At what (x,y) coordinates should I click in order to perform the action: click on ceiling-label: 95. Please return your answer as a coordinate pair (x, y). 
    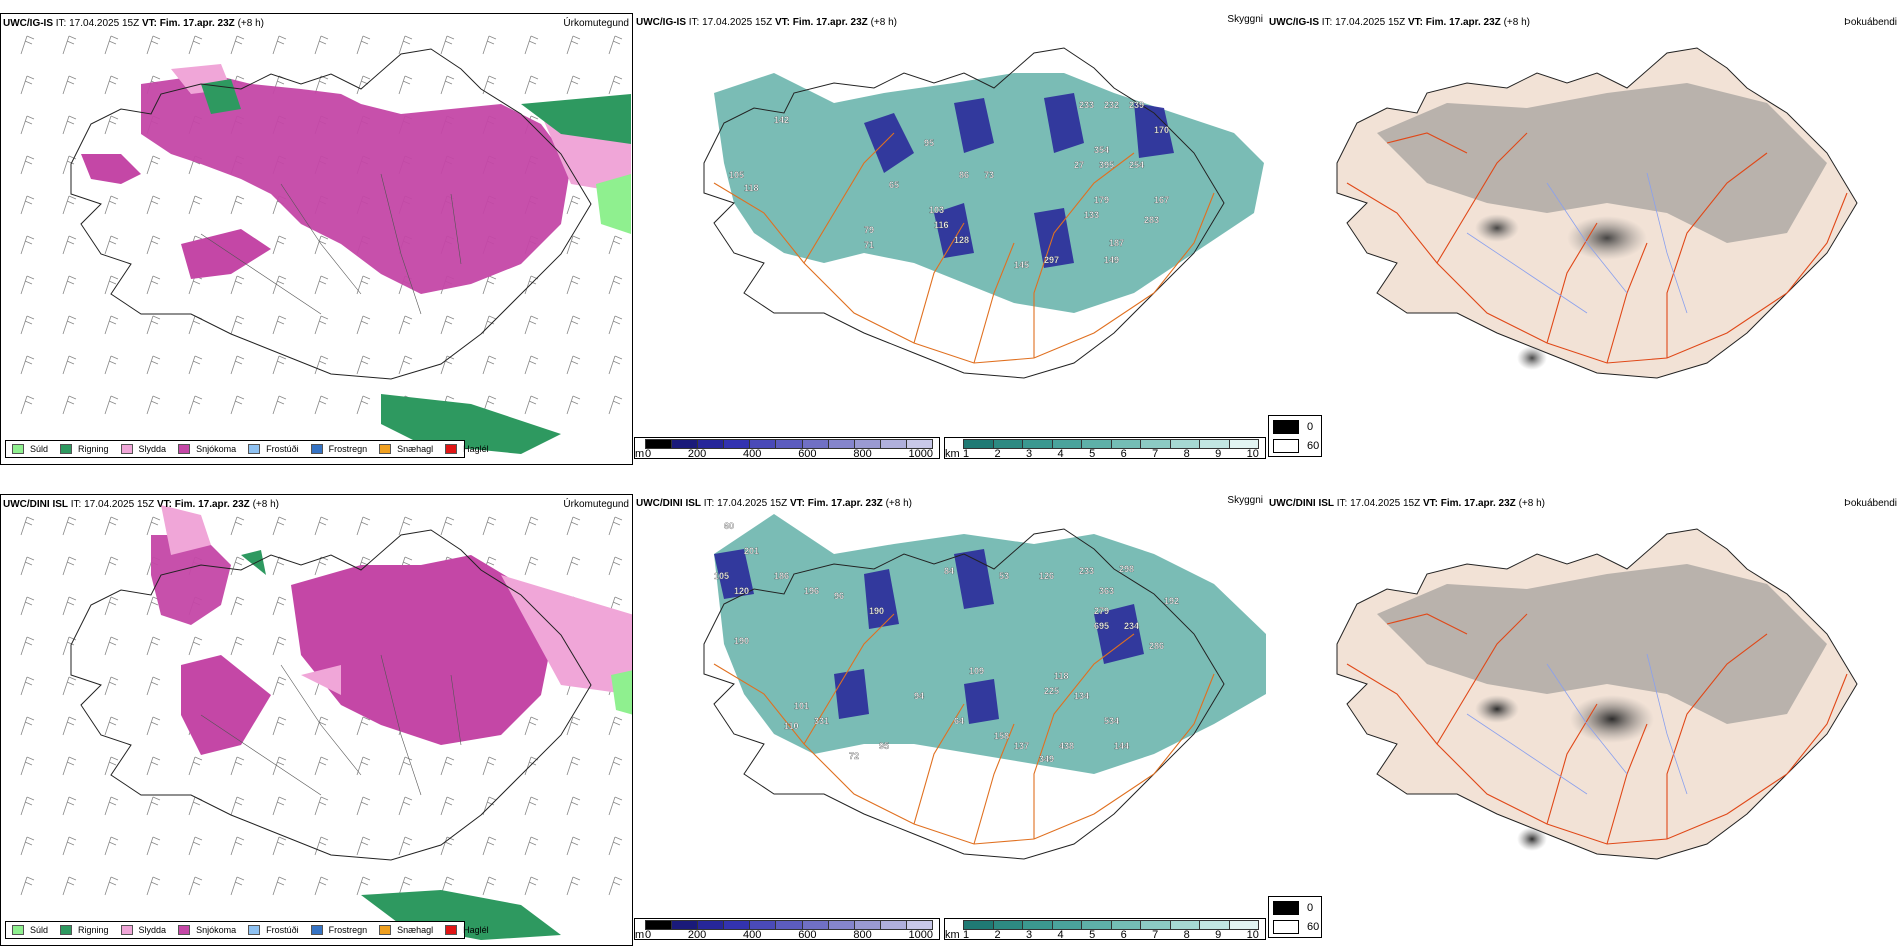
    Looking at the image, I should click on (929, 143).